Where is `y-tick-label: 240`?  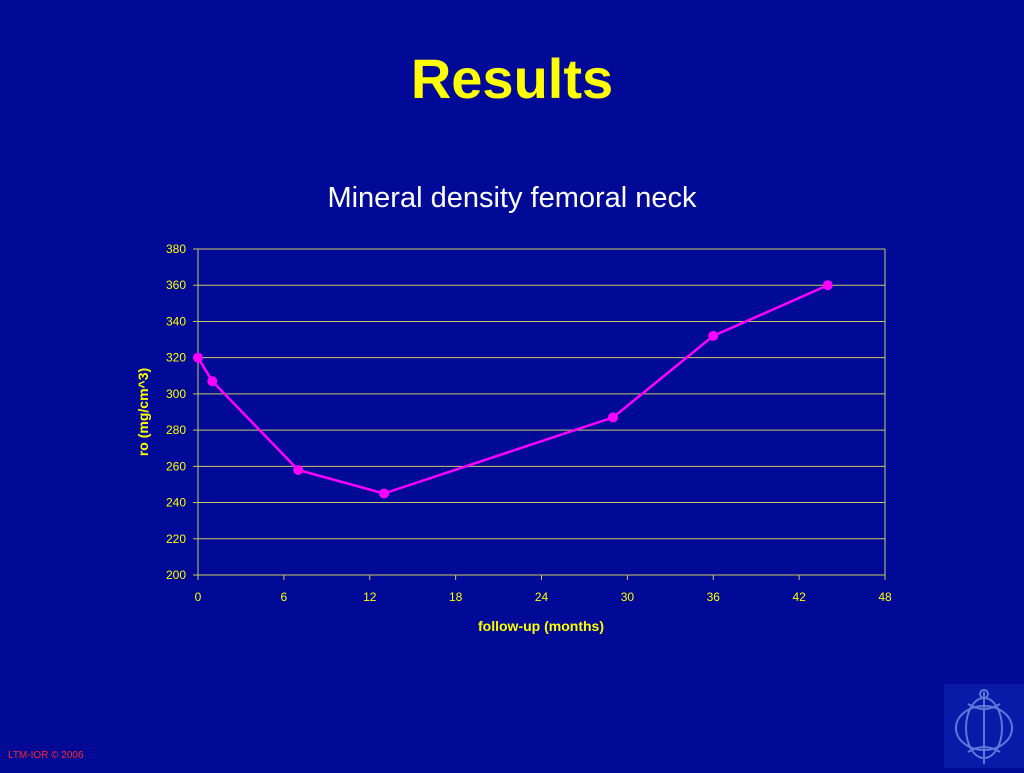 y-tick-label: 240 is located at coordinates (176, 503).